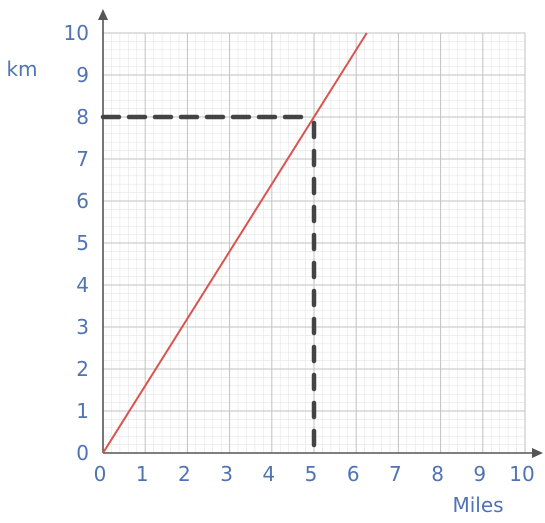 Image resolution: width=545 pixels, height=523 pixels. Describe the element at coordinates (537, 453) in the screenshot. I see `x-axis-arrow` at that location.